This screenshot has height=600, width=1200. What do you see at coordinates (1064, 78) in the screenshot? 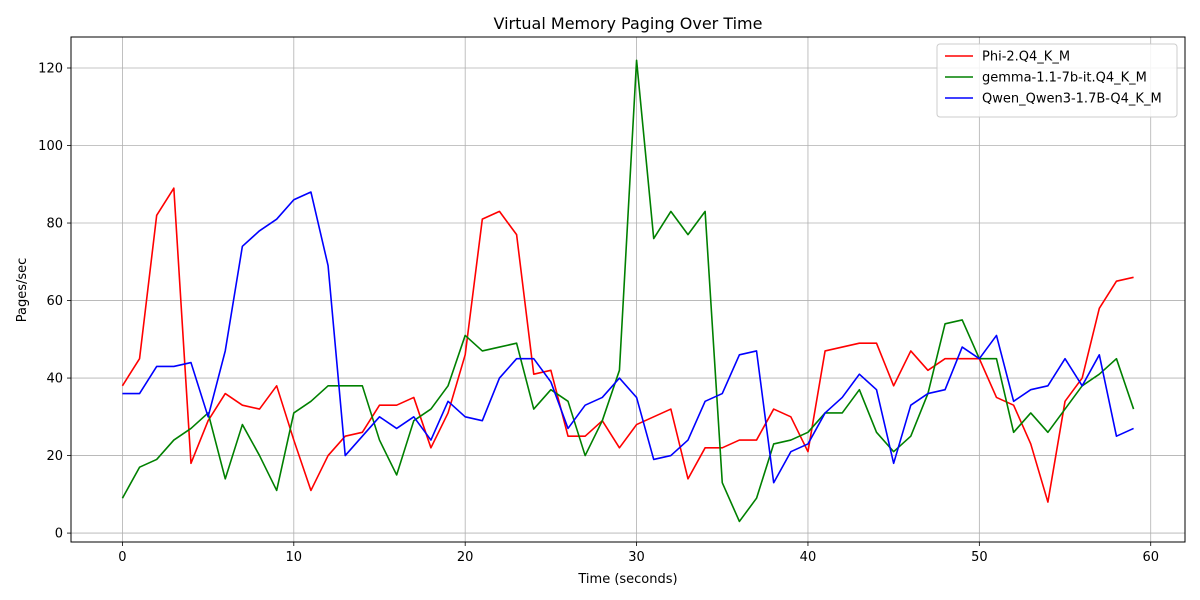
I see `legend-label: gemma-1.1-7b-it.Q4_K_M` at bounding box center [1064, 78].